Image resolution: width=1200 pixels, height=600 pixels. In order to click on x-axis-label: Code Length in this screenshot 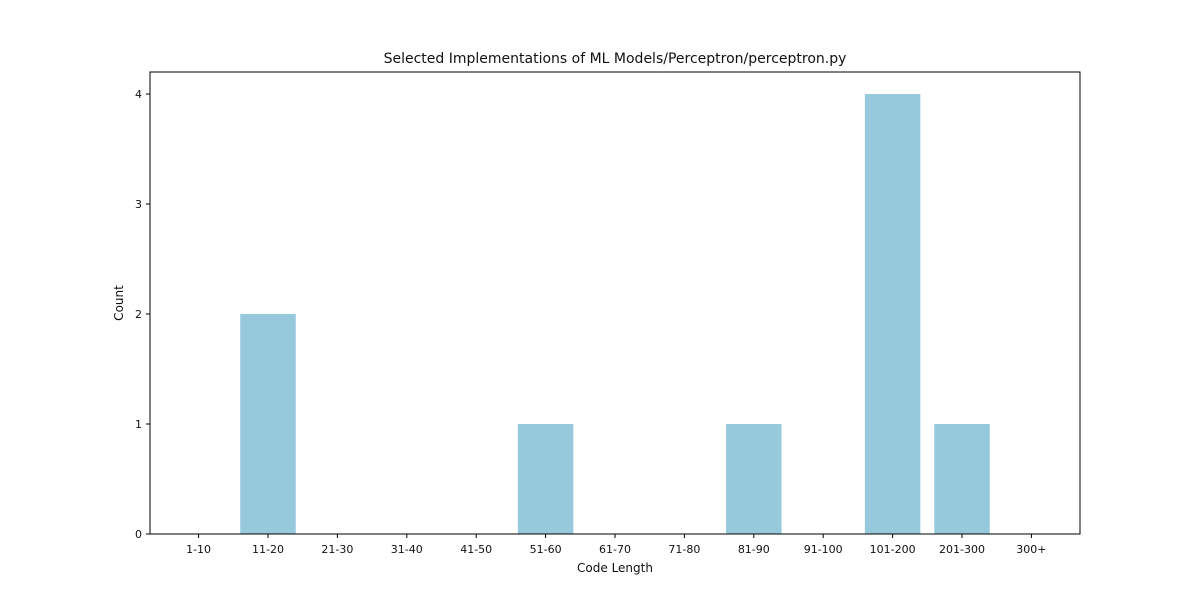, I will do `click(615, 568)`.